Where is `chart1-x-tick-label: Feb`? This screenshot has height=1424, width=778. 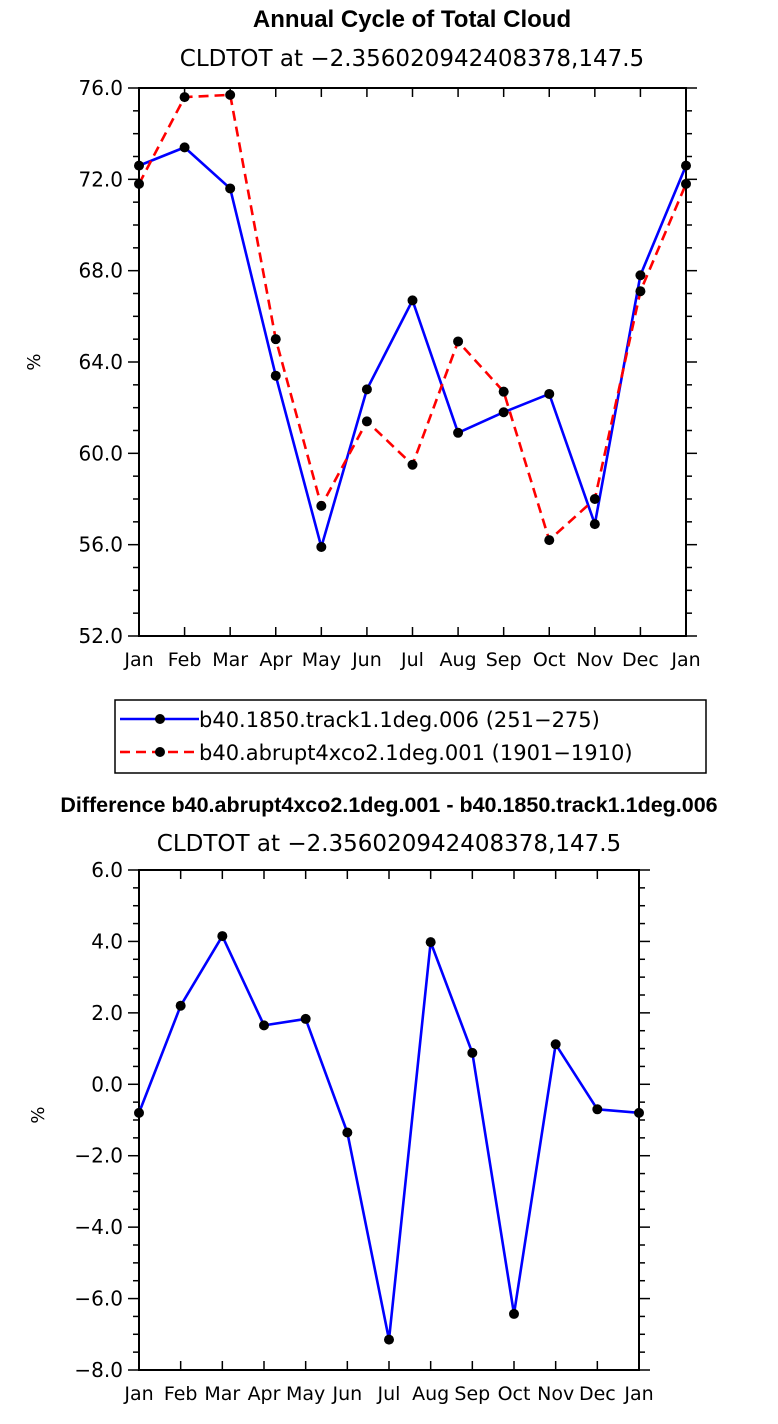 chart1-x-tick-label: Feb is located at coordinates (185, 660).